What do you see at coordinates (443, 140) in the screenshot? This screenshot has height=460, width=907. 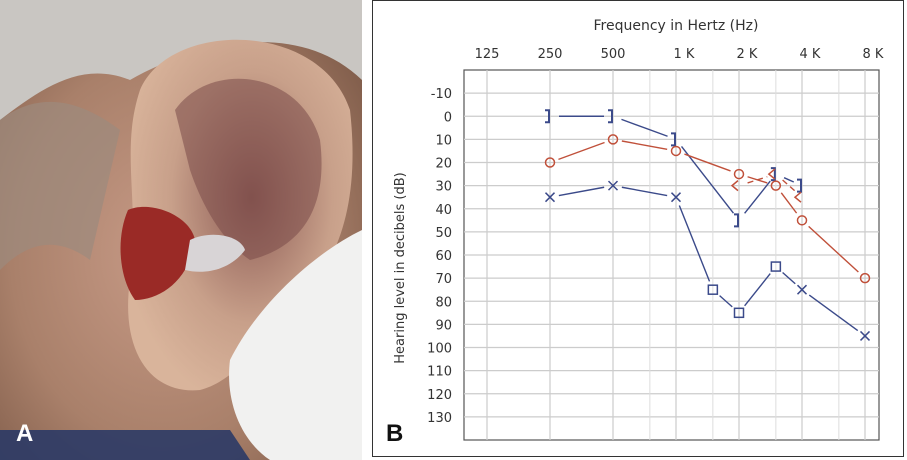 I see `y-tick-label: 10` at bounding box center [443, 140].